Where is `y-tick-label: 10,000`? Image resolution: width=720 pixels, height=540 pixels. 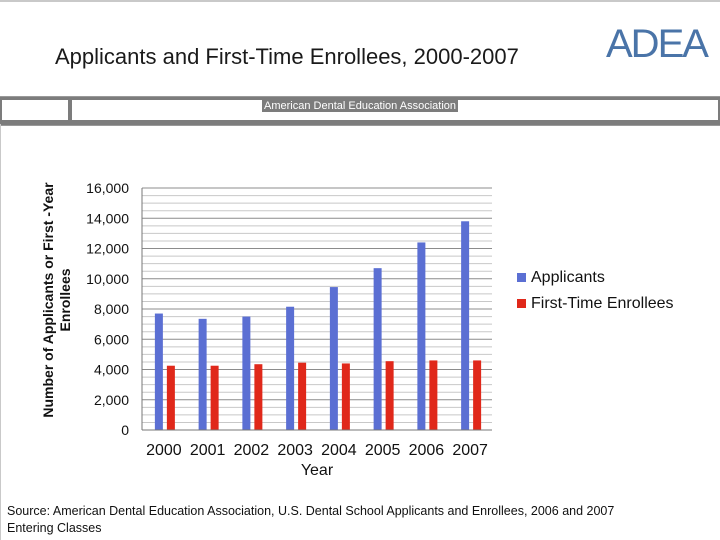 y-tick-label: 10,000 is located at coordinates (107, 279).